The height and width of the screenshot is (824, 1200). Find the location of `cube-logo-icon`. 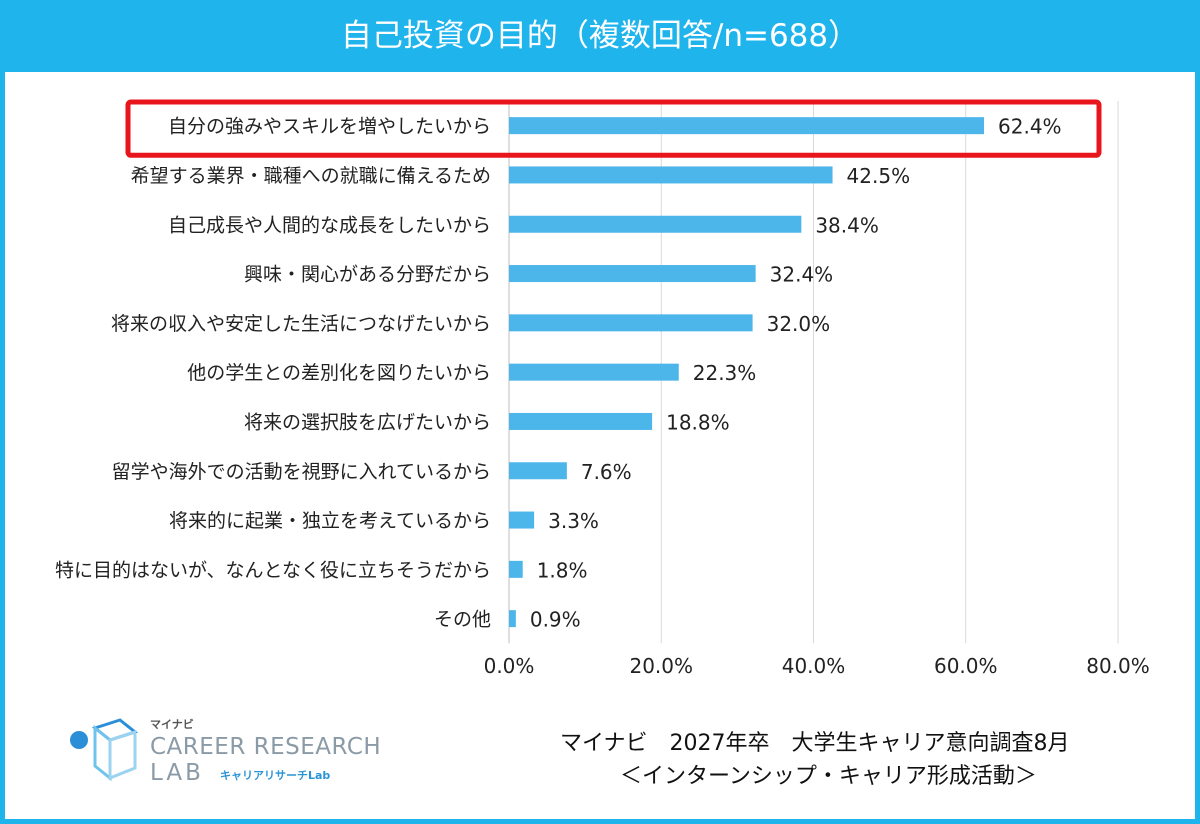

cube-logo-icon is located at coordinates (104, 750).